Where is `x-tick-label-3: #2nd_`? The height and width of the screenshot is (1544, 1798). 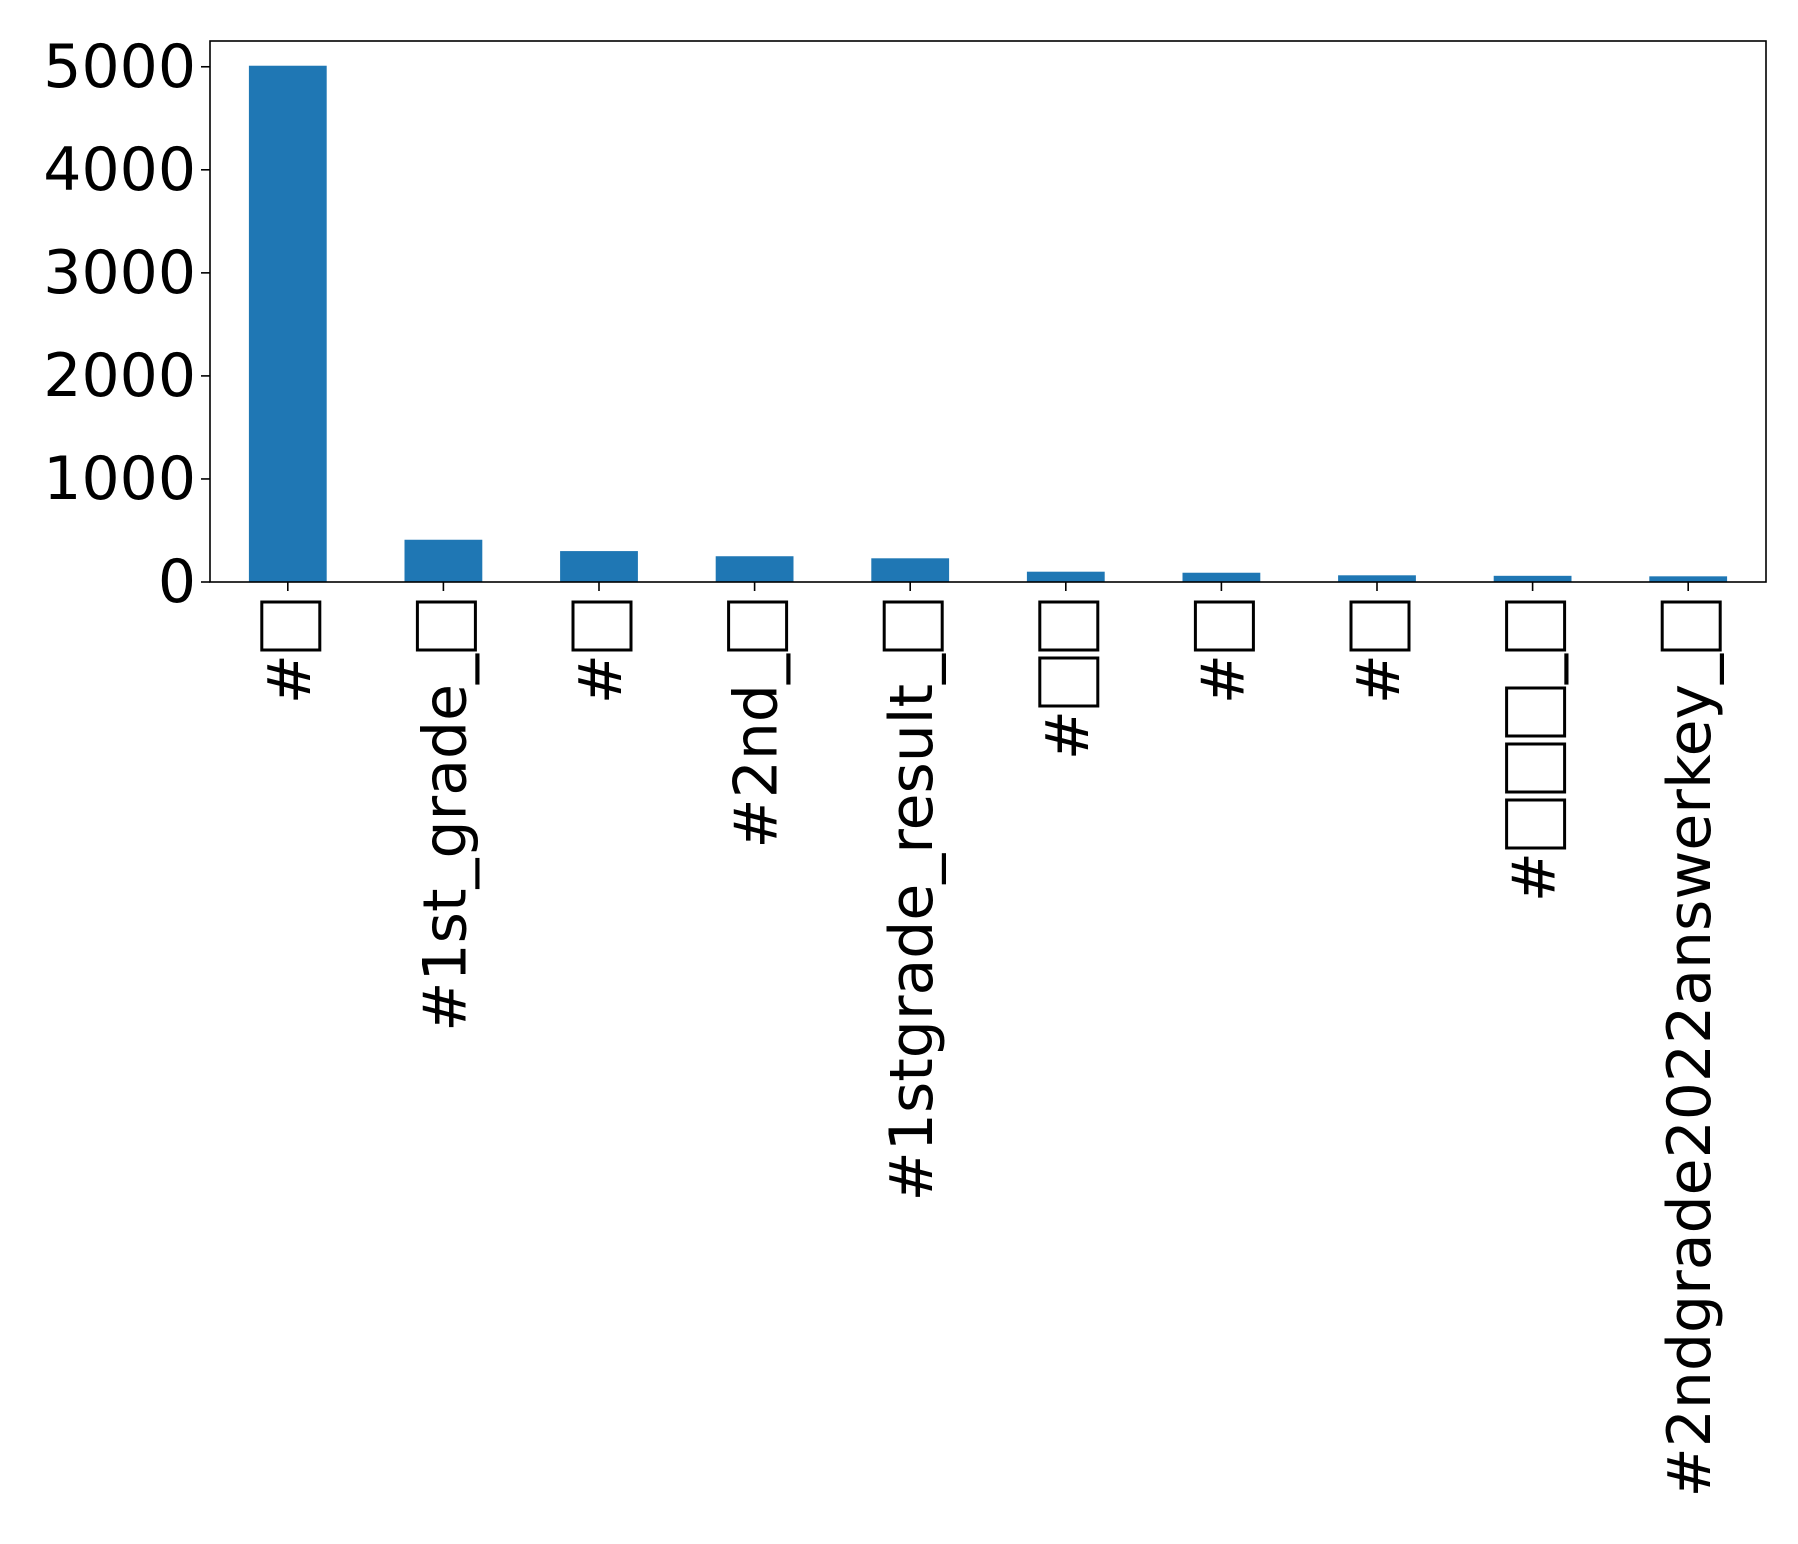
x-tick-label-3: #2nd_ is located at coordinates (757, 724).